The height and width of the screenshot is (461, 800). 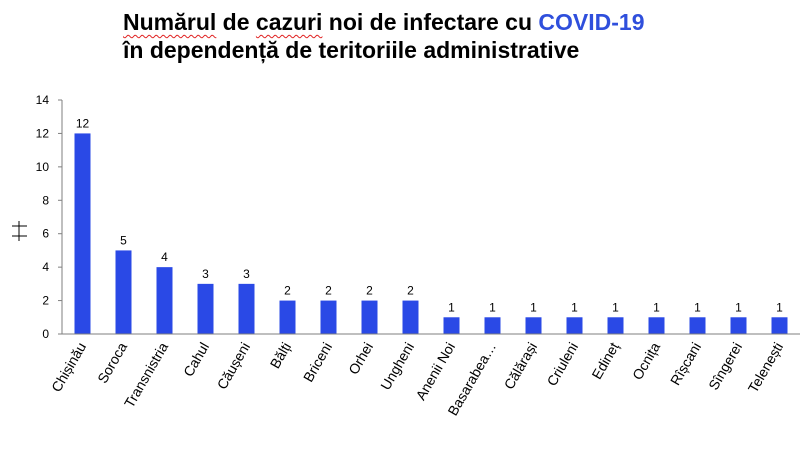 I want to click on x-tick-label: Ungheni, so click(x=397, y=366).